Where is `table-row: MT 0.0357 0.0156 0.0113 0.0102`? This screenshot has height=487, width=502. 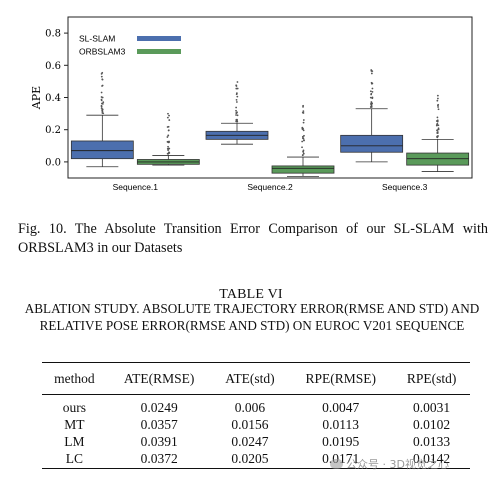 table-row: MT 0.0357 0.0156 0.0113 0.0102 is located at coordinates (256, 424).